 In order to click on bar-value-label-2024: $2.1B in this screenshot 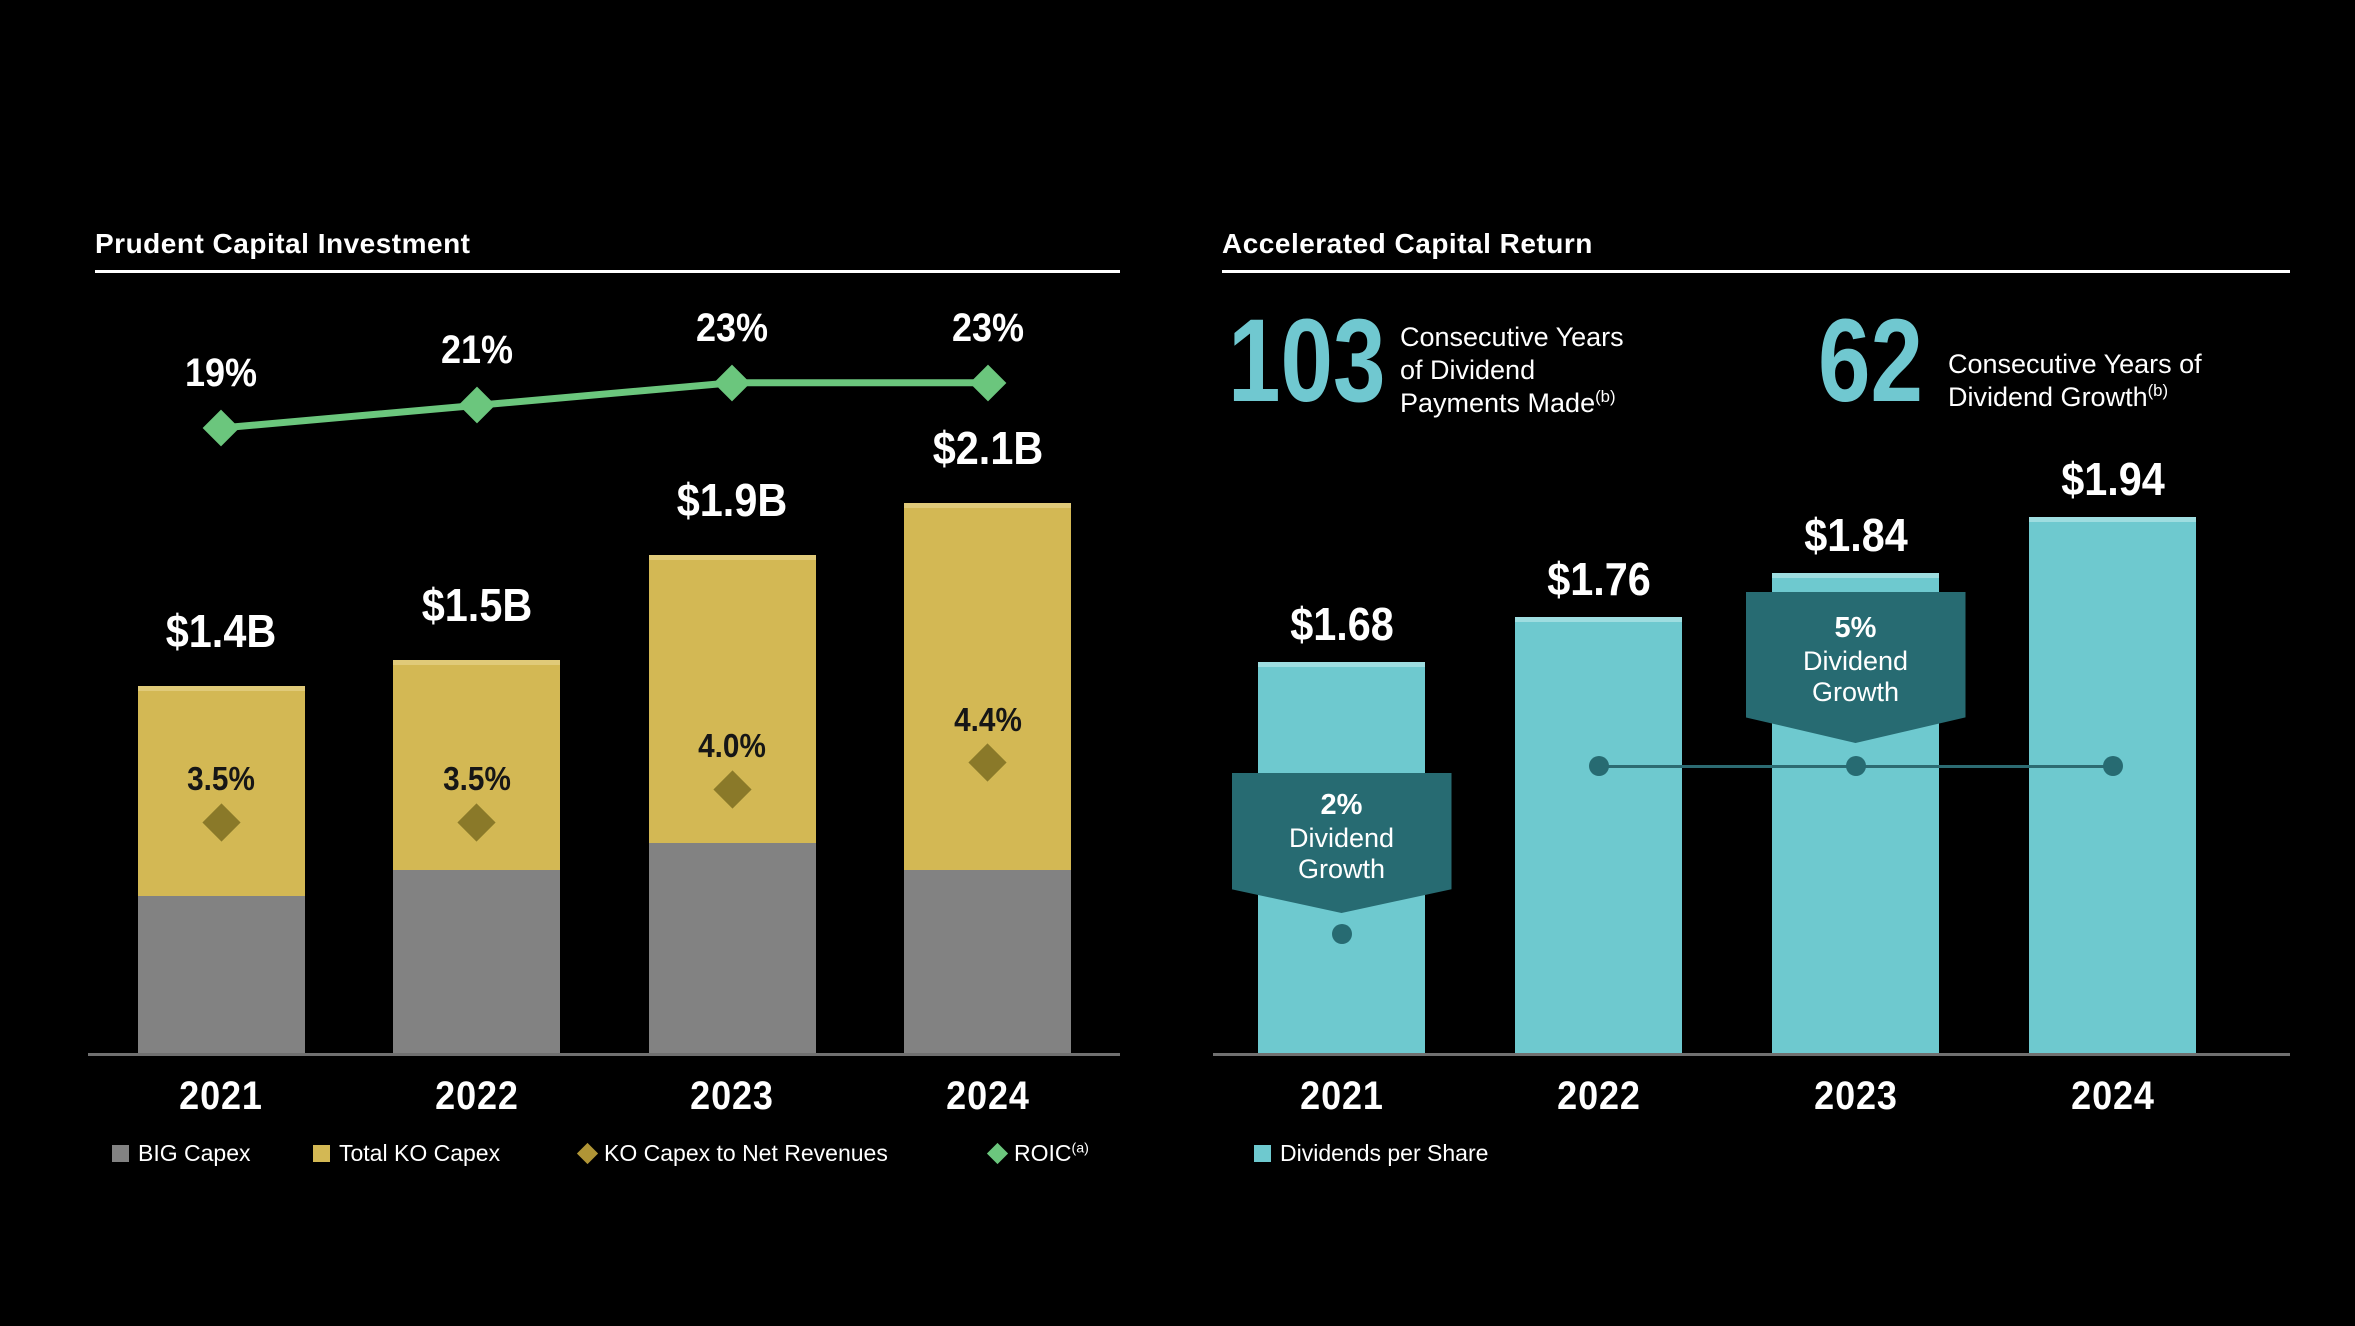, I will do `click(987, 448)`.